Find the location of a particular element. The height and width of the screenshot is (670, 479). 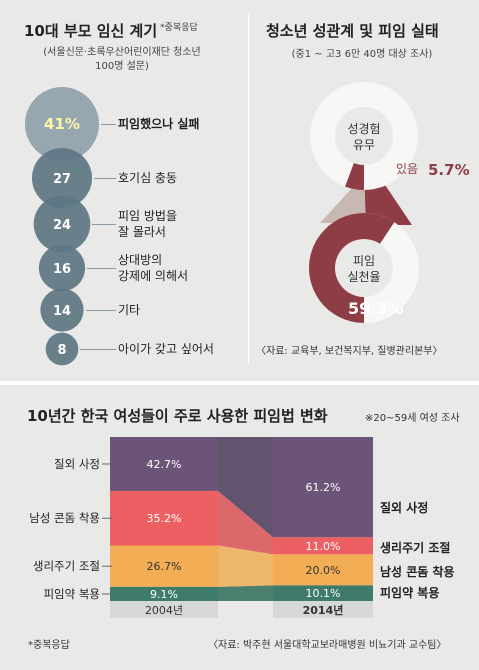

year-label: 2004년 is located at coordinates (164, 610).